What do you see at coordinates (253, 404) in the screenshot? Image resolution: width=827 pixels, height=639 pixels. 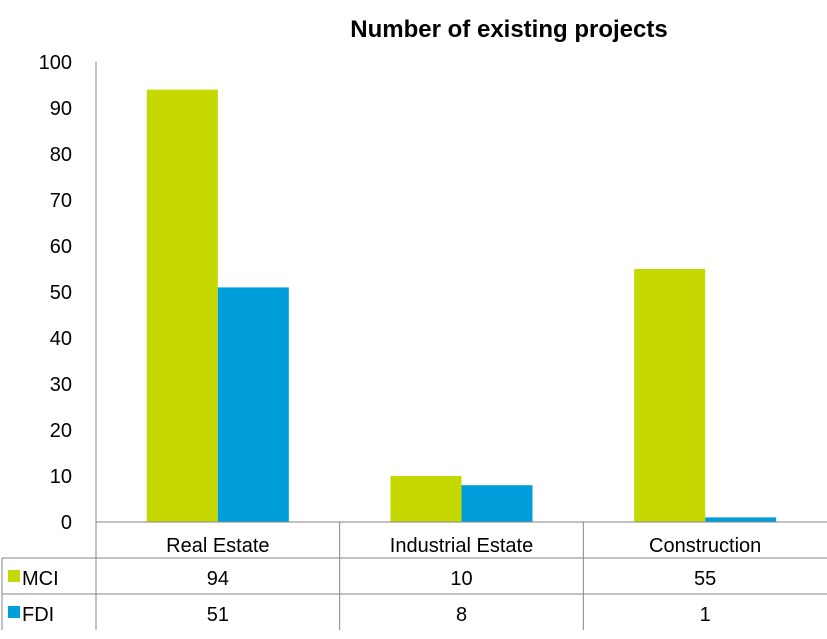 I see `bar-fdi-real-estate` at bounding box center [253, 404].